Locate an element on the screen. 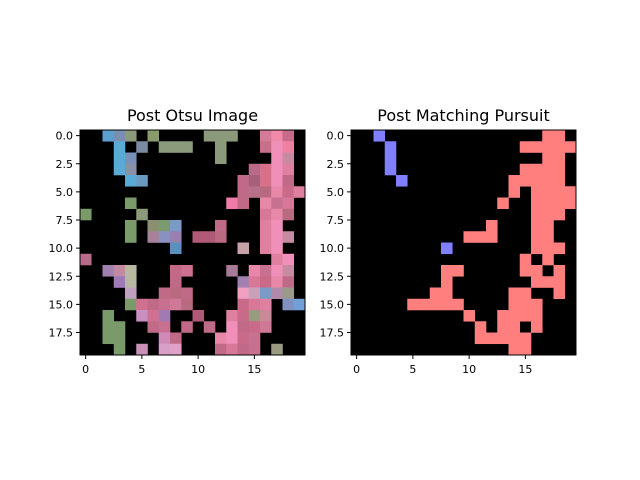 This screenshot has width=640, height=480. y-axis: 0.0 2.5 5.0 7.5 10.0 12.5 15.0 17.5 is located at coordinates (64, 235).